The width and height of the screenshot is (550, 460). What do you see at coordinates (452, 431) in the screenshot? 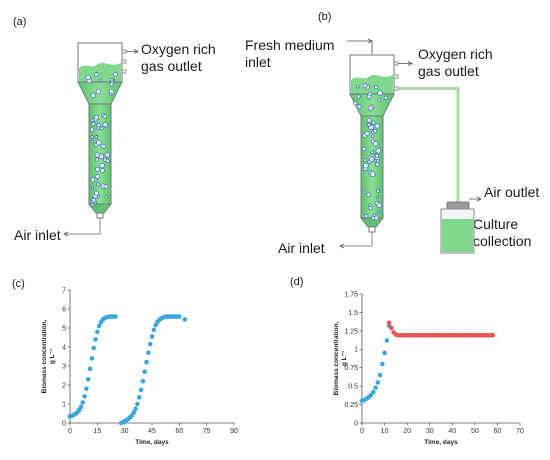
I see `x-tick-label: 40` at bounding box center [452, 431].